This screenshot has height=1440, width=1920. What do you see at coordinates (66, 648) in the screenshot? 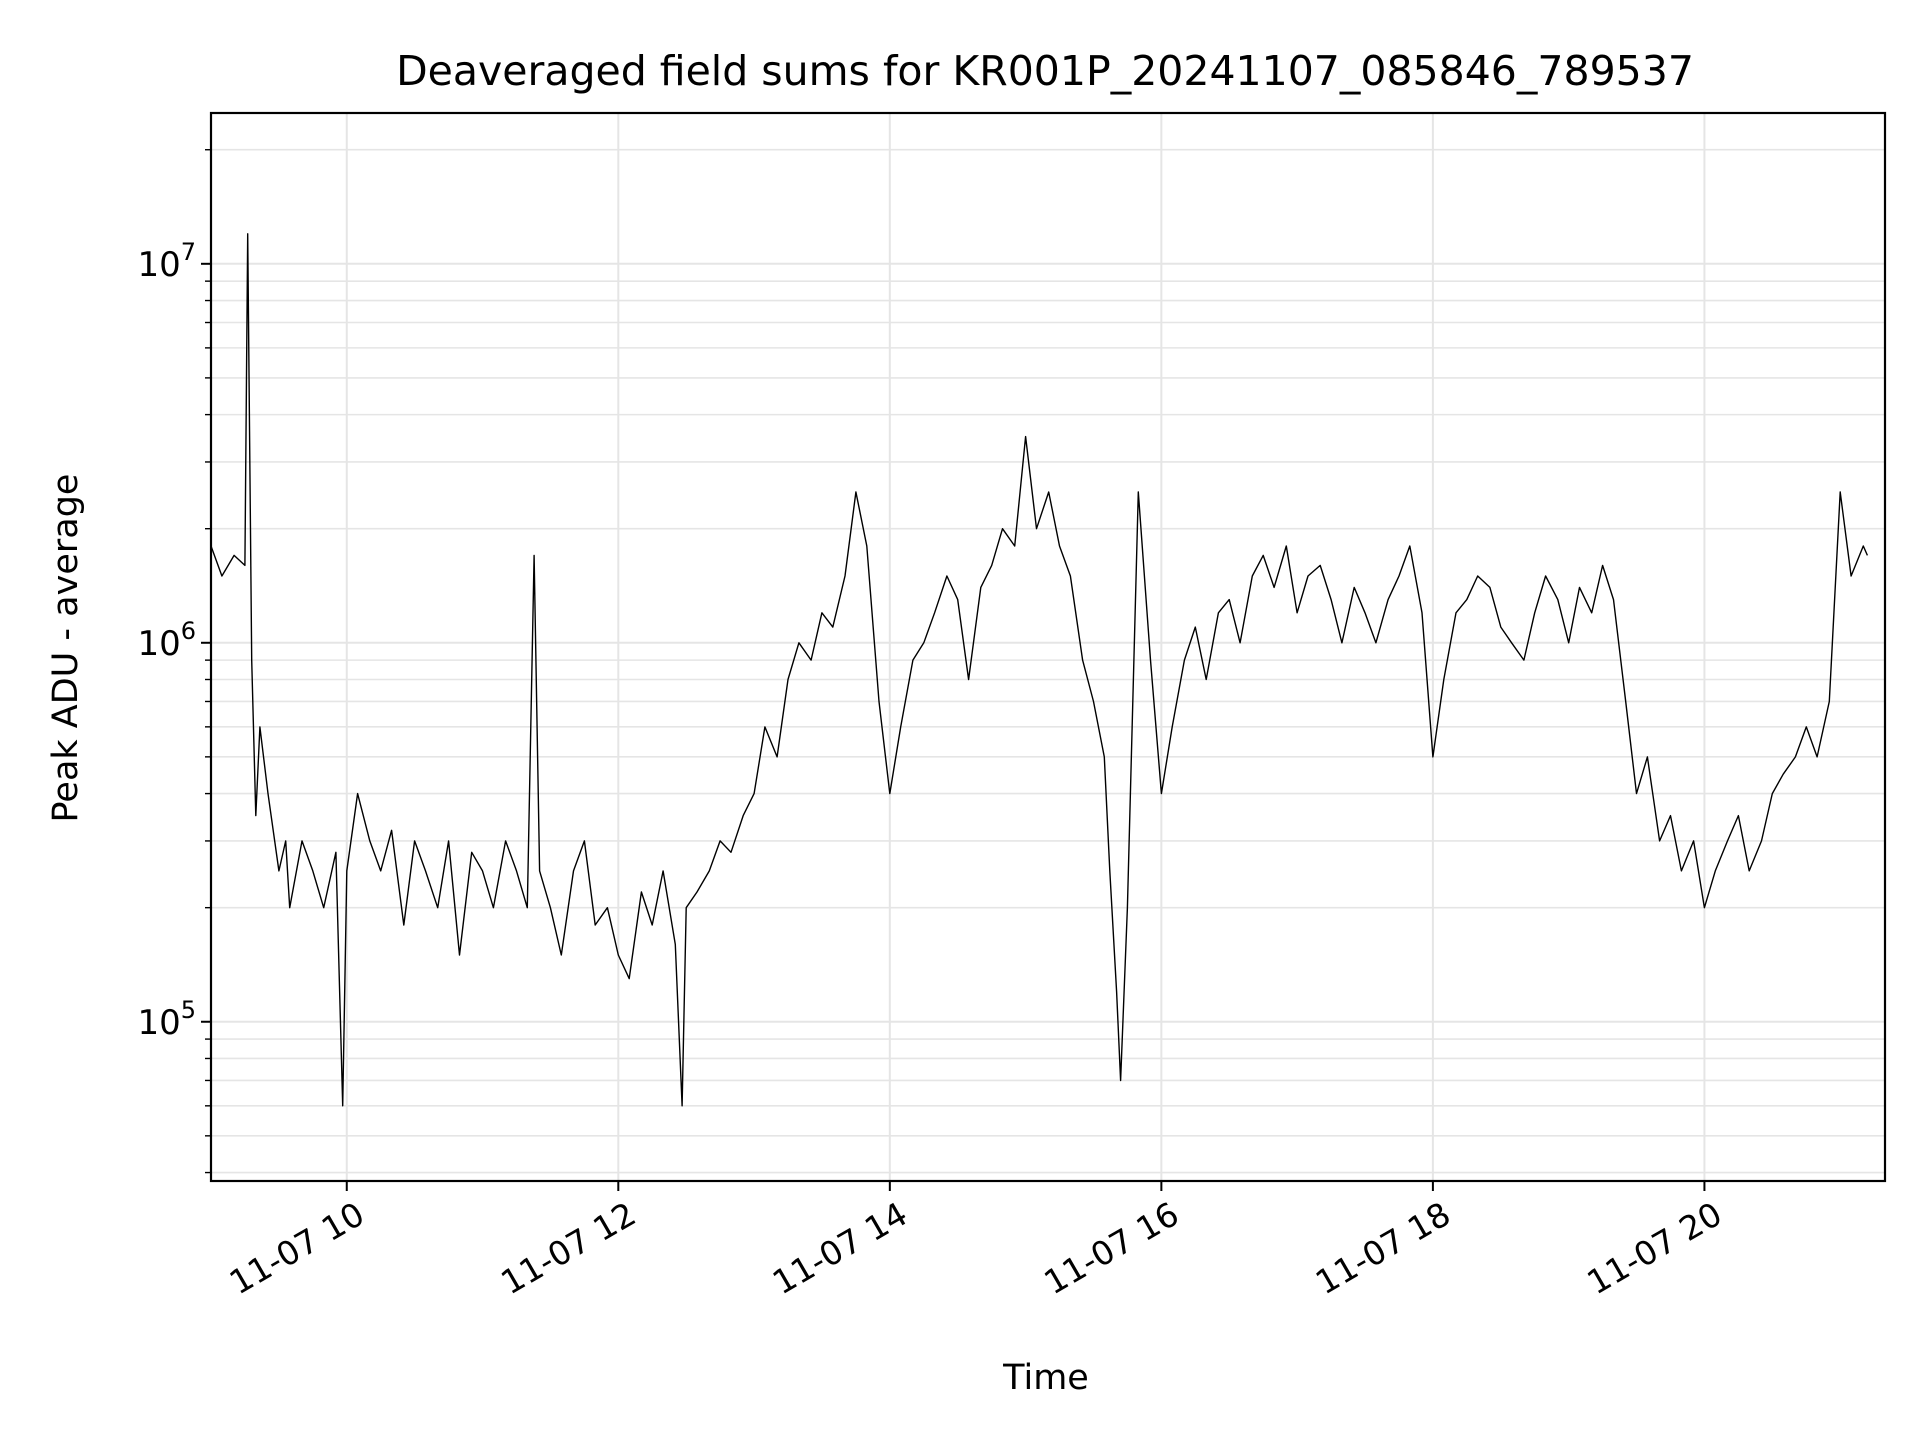
I see `y-axis-label: Peak ADU - average` at bounding box center [66, 648].